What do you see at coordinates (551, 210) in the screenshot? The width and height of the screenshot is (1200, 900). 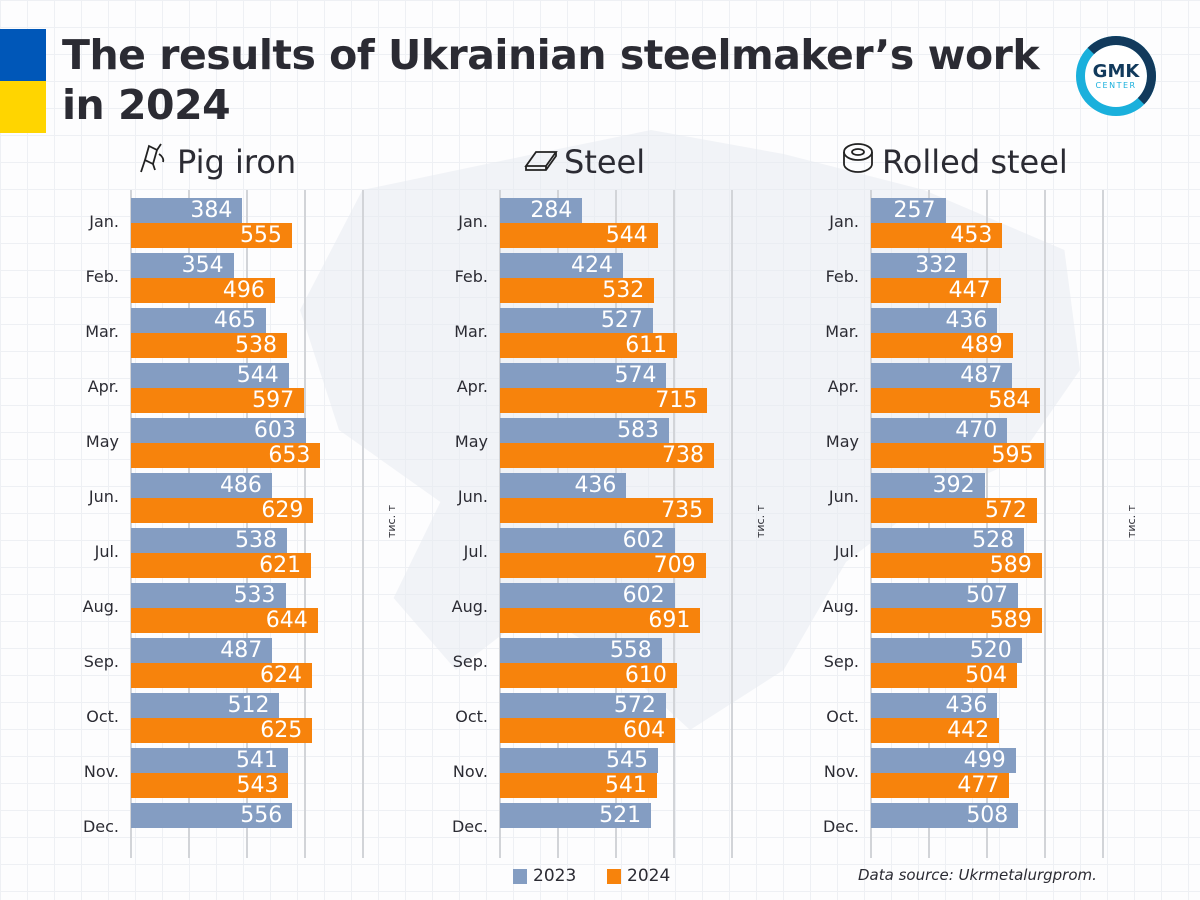 I see `data-label: 284` at bounding box center [551, 210].